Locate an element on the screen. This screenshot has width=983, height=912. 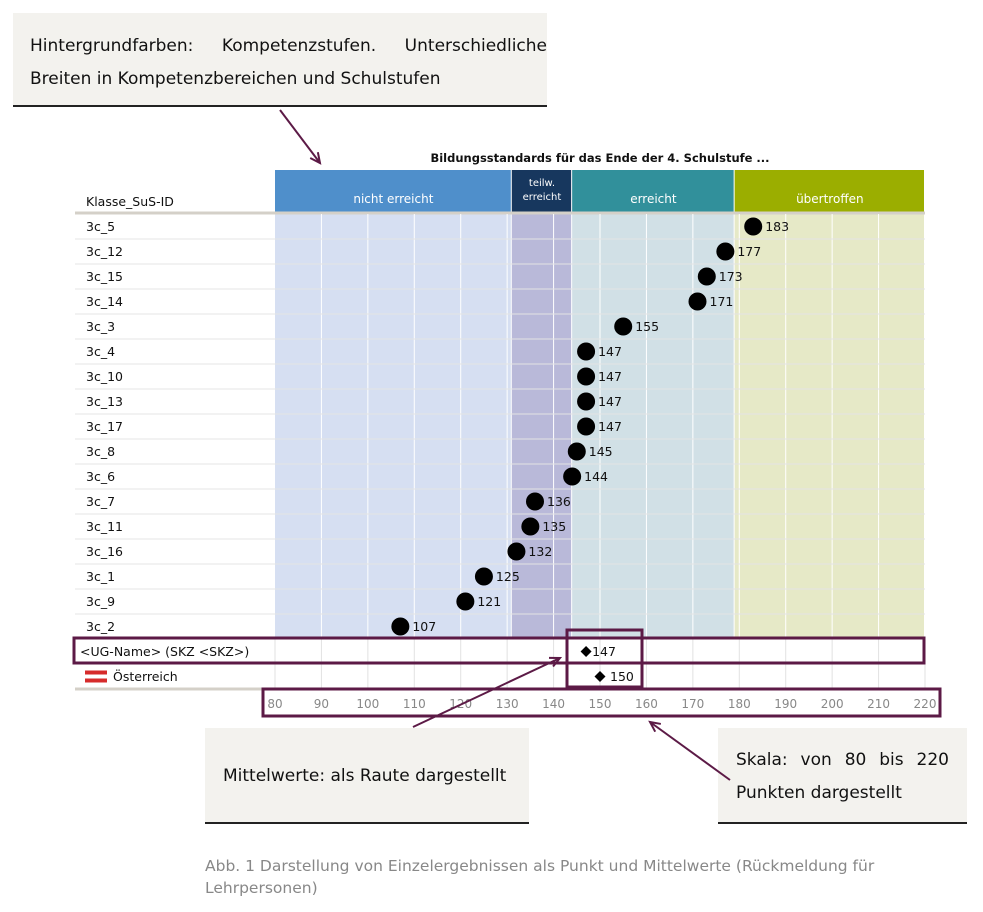
highlight-scale is located at coordinates (601, 702).